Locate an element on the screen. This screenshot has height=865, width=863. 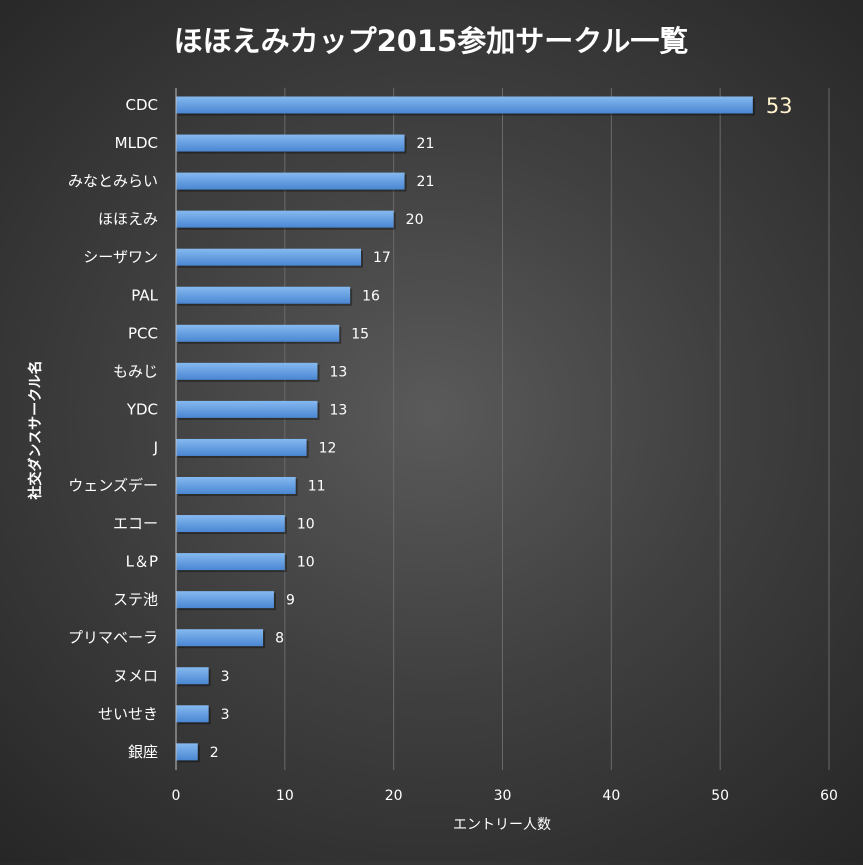
category-label: 銀座 is located at coordinates (143, 752).